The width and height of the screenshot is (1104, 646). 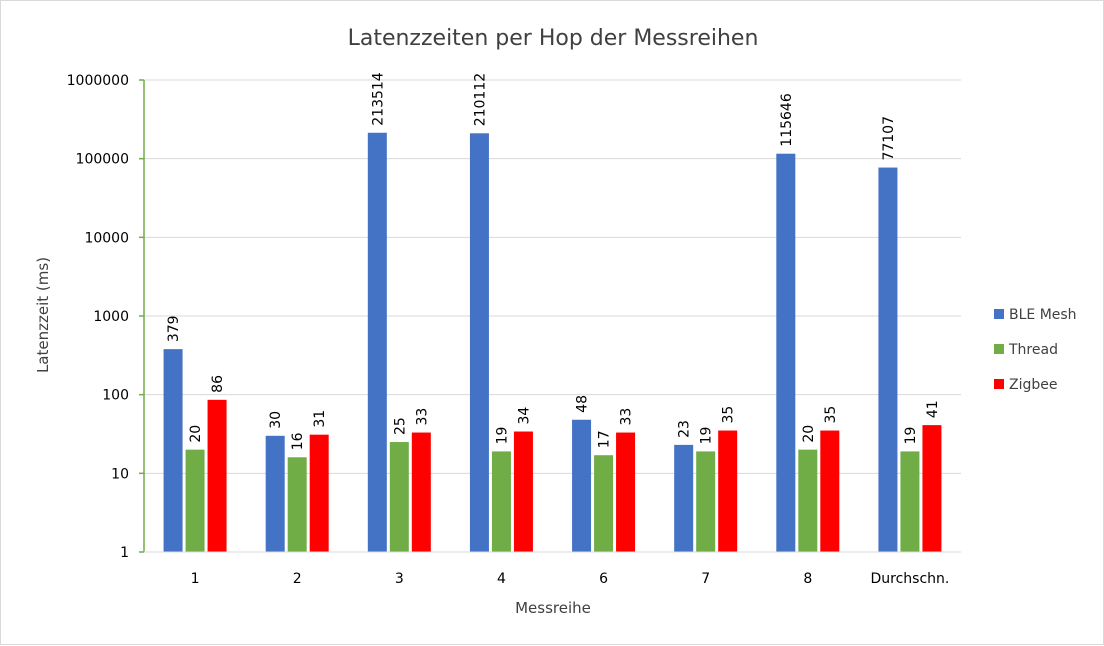 I want to click on chart-title: Latenzzeiten per Hop der Messreihen, so click(x=553, y=38).